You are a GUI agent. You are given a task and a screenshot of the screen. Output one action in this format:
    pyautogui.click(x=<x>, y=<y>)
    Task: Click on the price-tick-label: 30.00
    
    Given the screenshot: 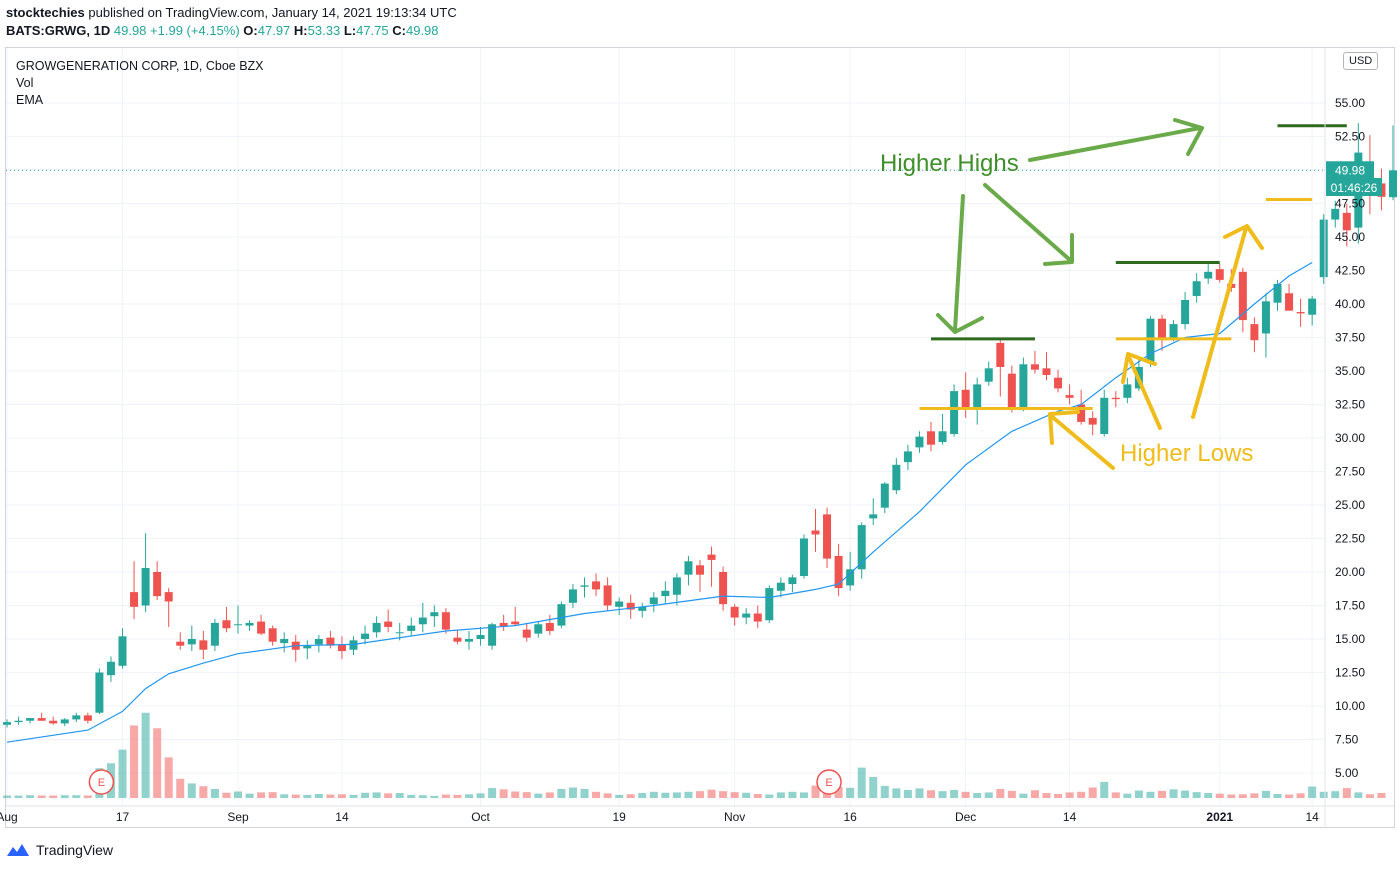 What is the action you would take?
    pyautogui.click(x=1350, y=438)
    